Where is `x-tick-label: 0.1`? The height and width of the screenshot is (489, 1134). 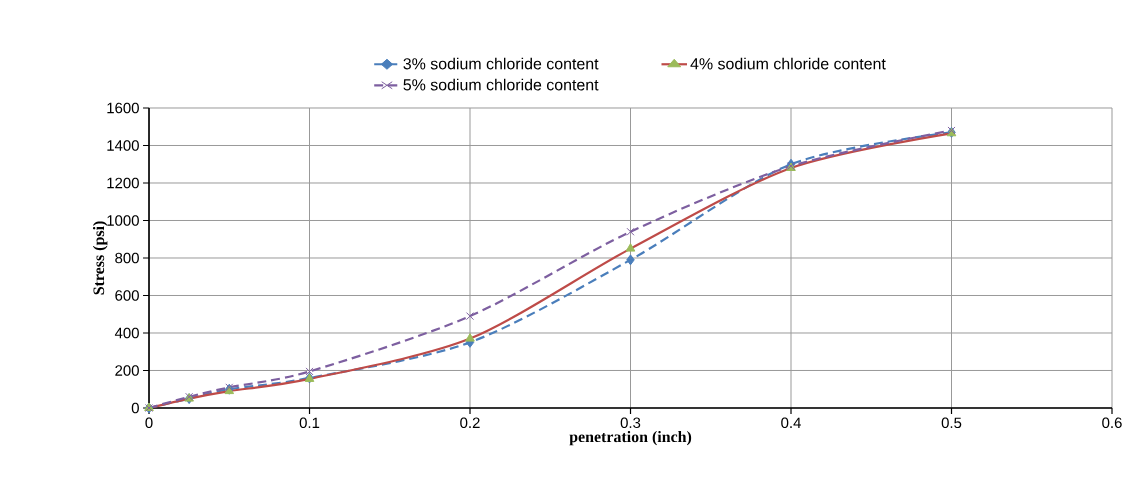
x-tick-label: 0.1 is located at coordinates (309, 423).